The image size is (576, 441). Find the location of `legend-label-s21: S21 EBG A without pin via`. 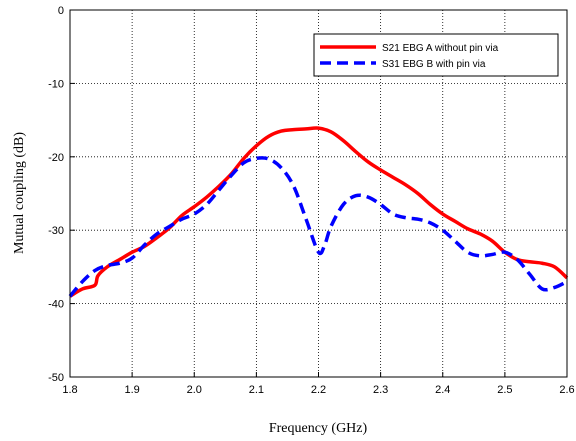

legend-label-s21: S21 EBG A without pin via is located at coordinates (440, 48).